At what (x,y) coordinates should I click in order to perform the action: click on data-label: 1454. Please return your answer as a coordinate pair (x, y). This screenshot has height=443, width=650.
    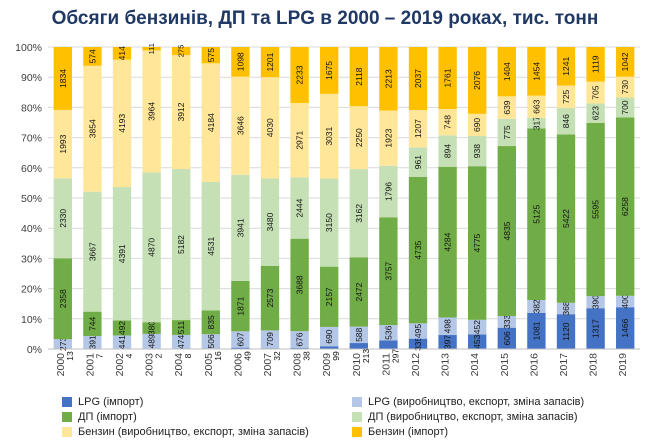
    Looking at the image, I should click on (536, 71).